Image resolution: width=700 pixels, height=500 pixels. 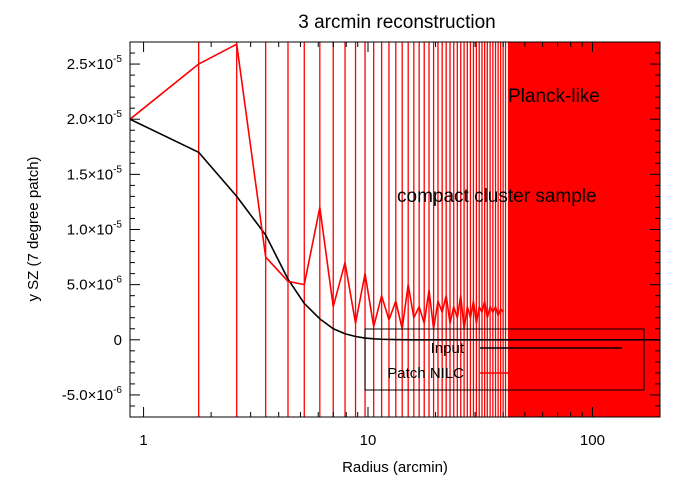 I want to click on chart-title: 3 arcmin reconstruction, so click(x=396, y=22).